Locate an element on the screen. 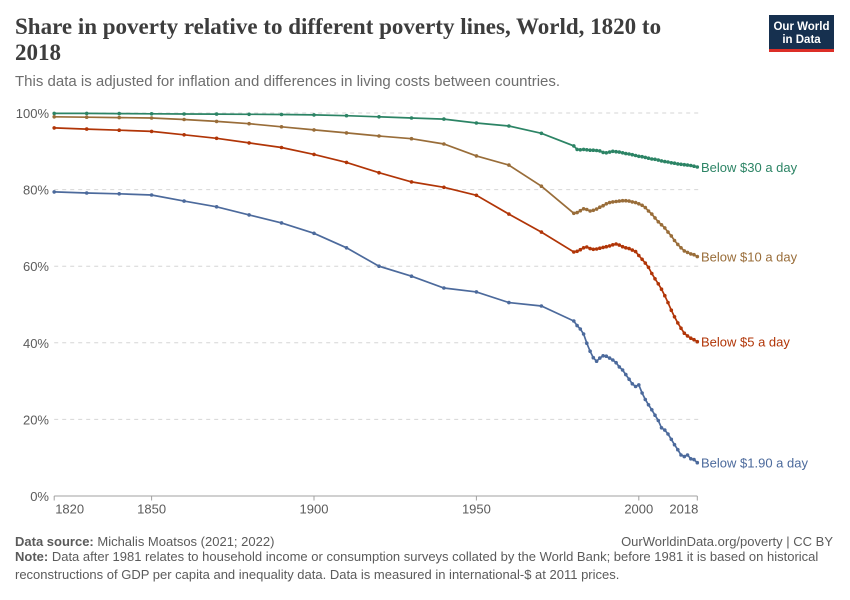 The height and width of the screenshot is (600, 850). svg-text: 1850 is located at coordinates (151, 509).